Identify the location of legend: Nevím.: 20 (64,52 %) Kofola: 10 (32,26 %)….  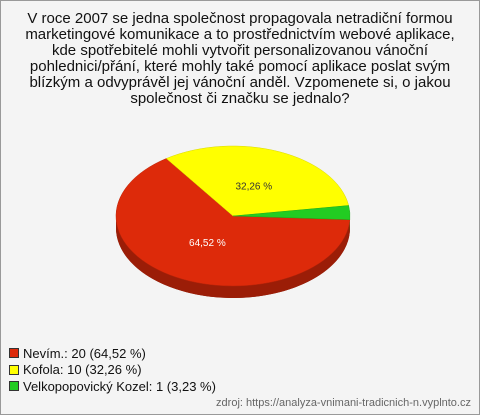
(112, 370).